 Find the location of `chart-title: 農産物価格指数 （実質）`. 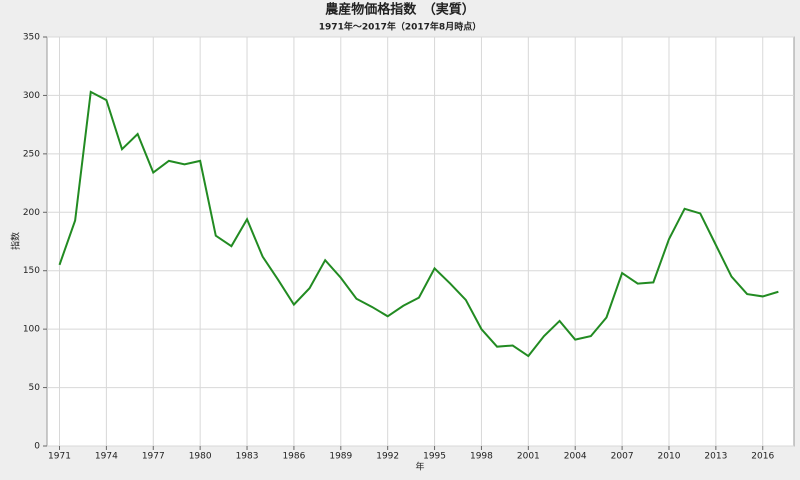

chart-title: 農産物価格指数 （実質） is located at coordinates (400, 10).